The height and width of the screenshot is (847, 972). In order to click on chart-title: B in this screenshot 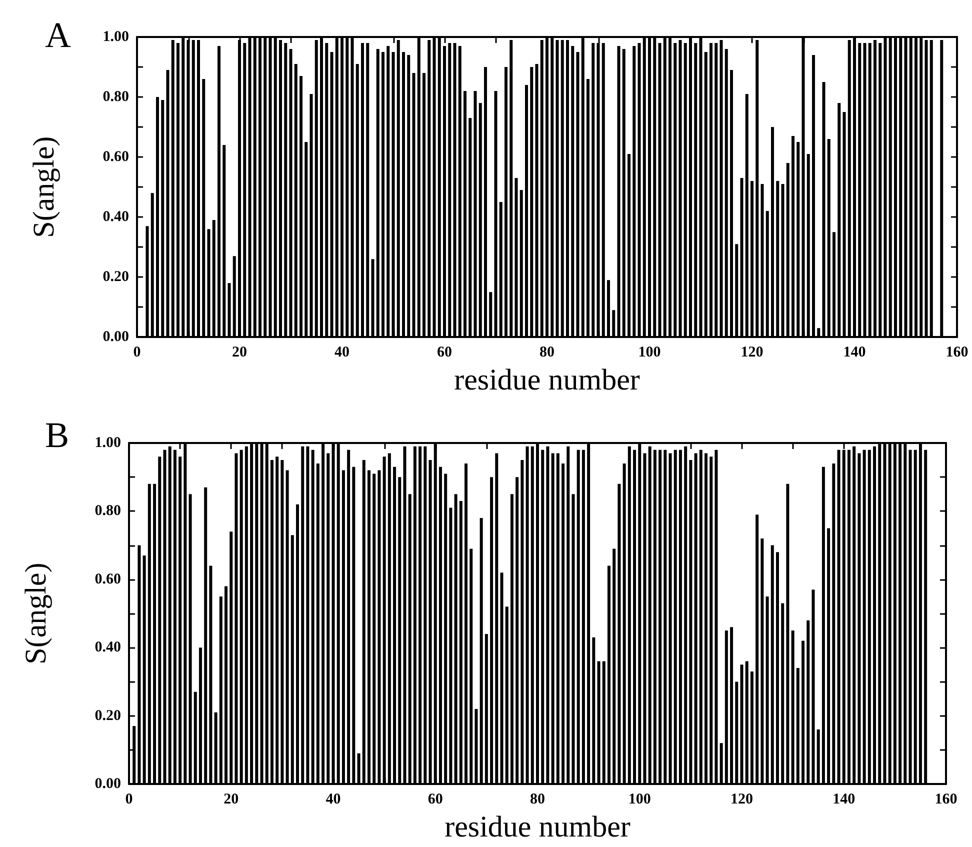, I will do `click(57, 435)`.